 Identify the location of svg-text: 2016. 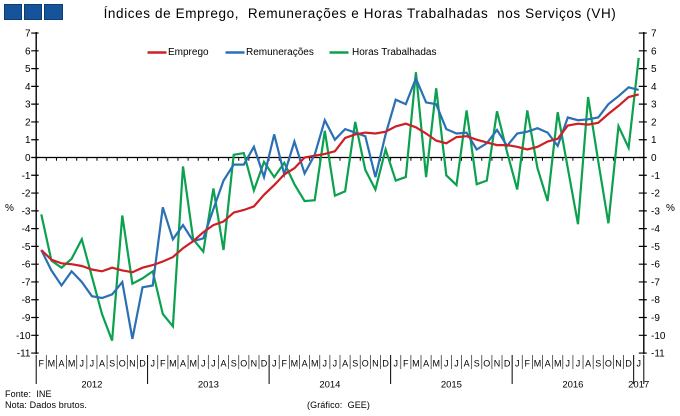
(572, 385).